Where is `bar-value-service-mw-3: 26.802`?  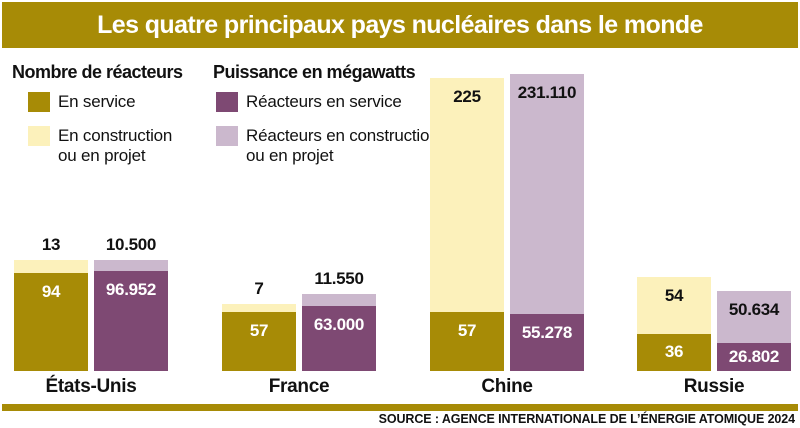
bar-value-service-mw-3: 26.802 is located at coordinates (754, 357).